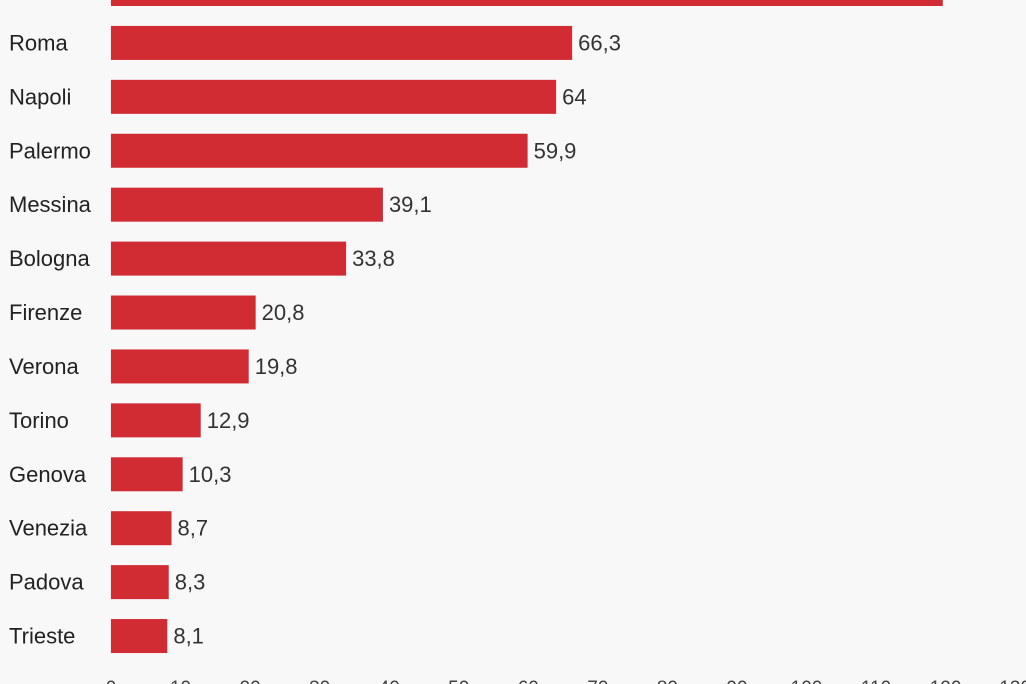 The height and width of the screenshot is (684, 1026). What do you see at coordinates (555, 150) in the screenshot?
I see `value-label: 59,9` at bounding box center [555, 150].